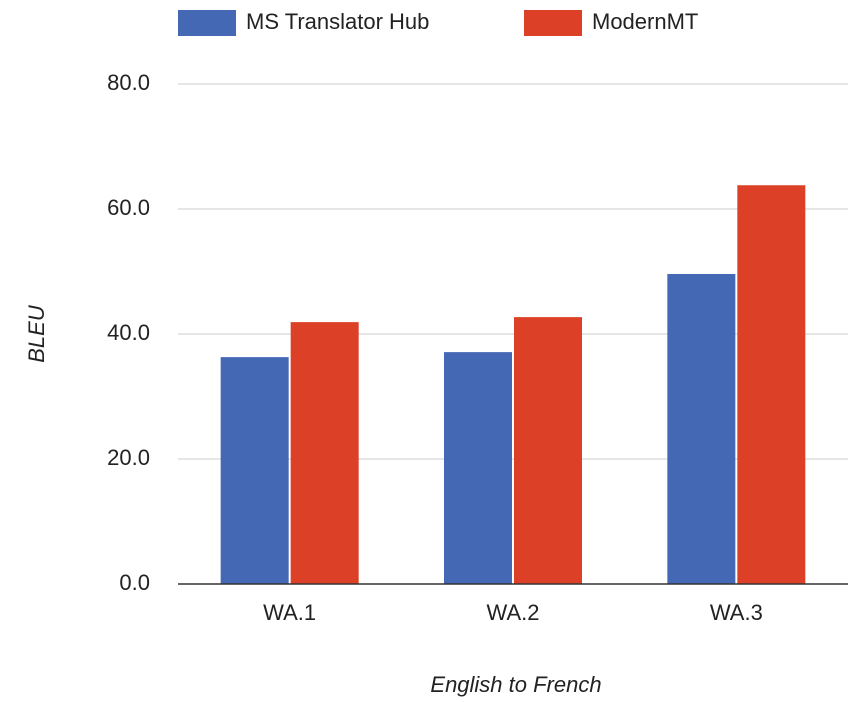 The image size is (854, 702). Describe the element at coordinates (337, 21) in the screenshot. I see `legend-label: MS Translator Hub` at that location.